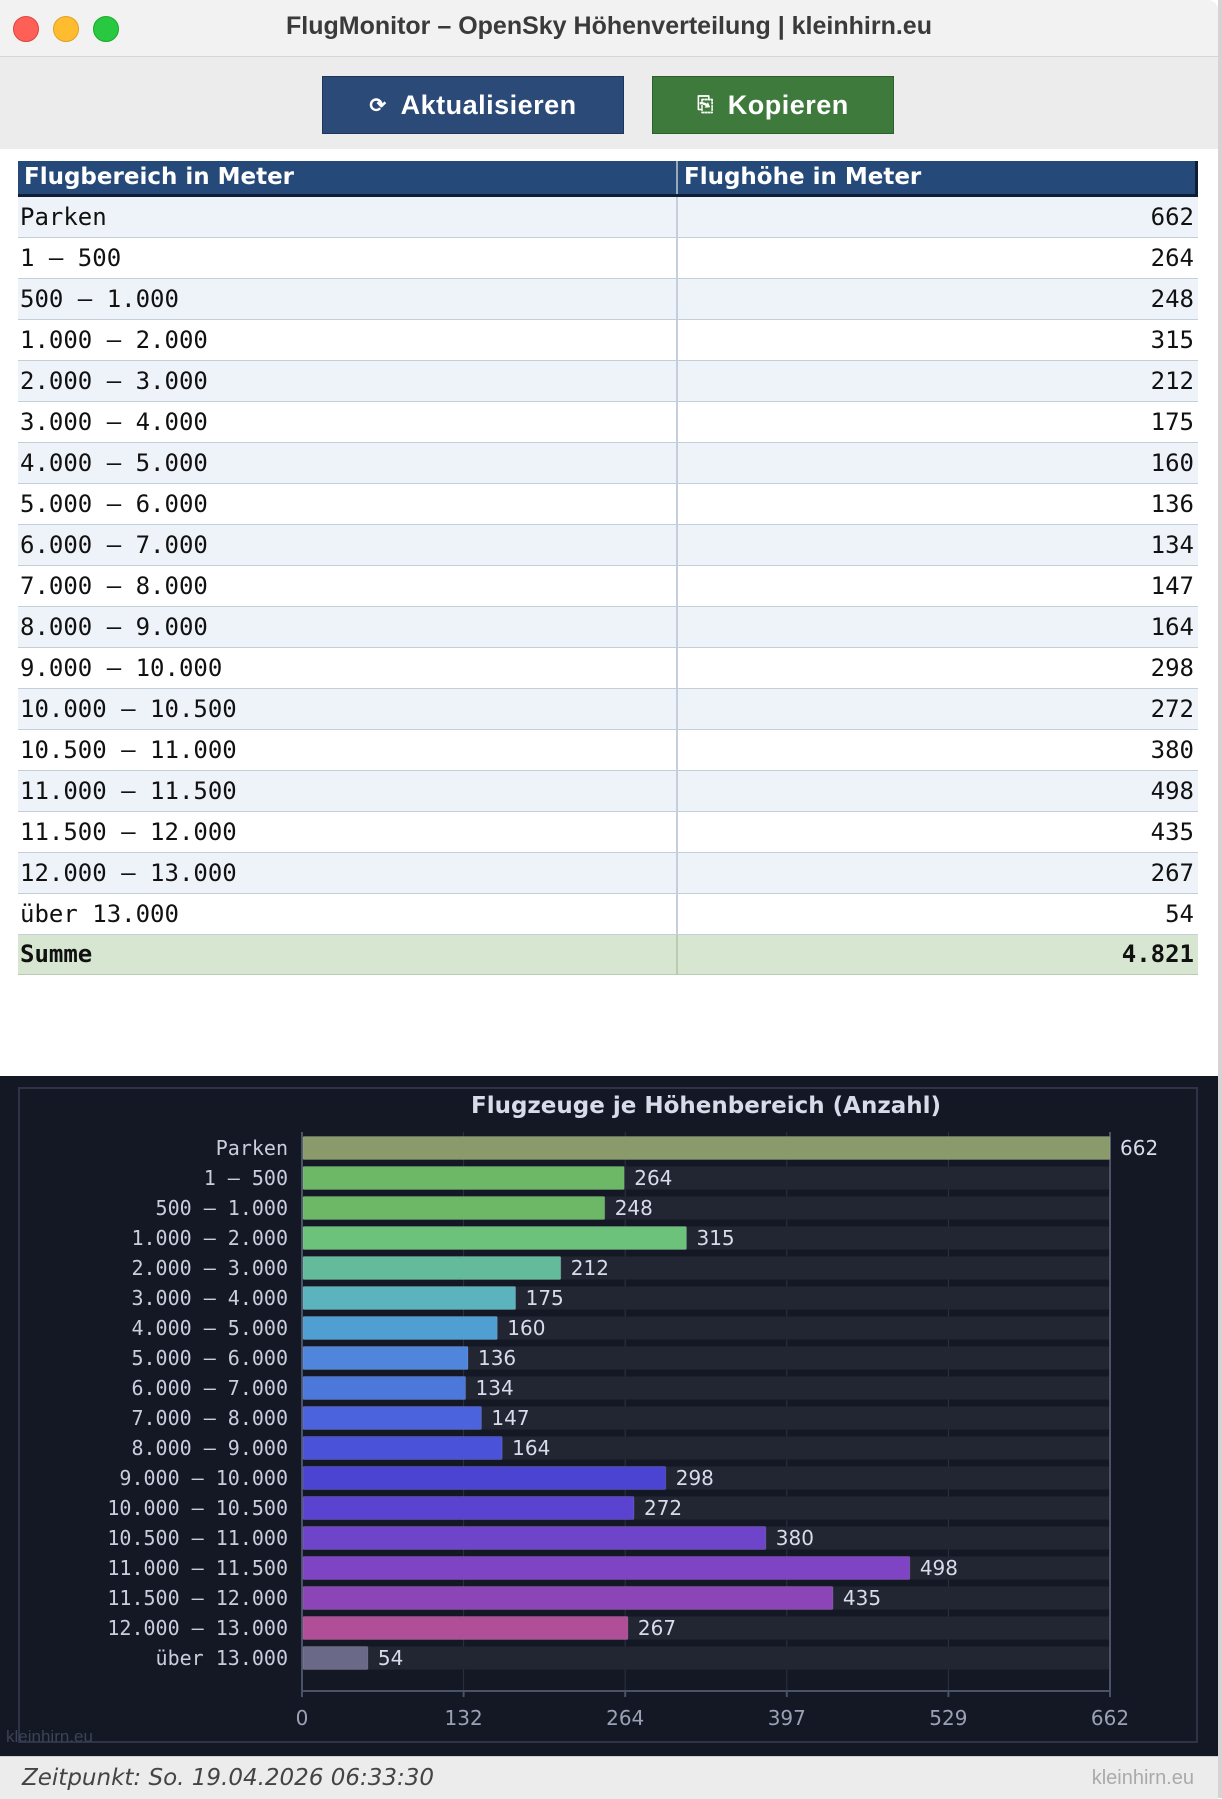 This screenshot has height=1799, width=1222. Describe the element at coordinates (197, 1628) in the screenshot. I see `category-label: 12.000 – 13.000` at that location.